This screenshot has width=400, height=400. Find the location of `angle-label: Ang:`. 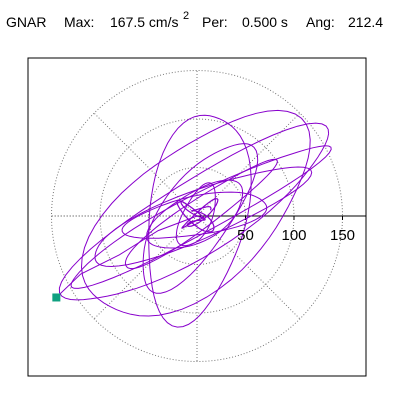

angle-label: Ang: is located at coordinates (320, 22).